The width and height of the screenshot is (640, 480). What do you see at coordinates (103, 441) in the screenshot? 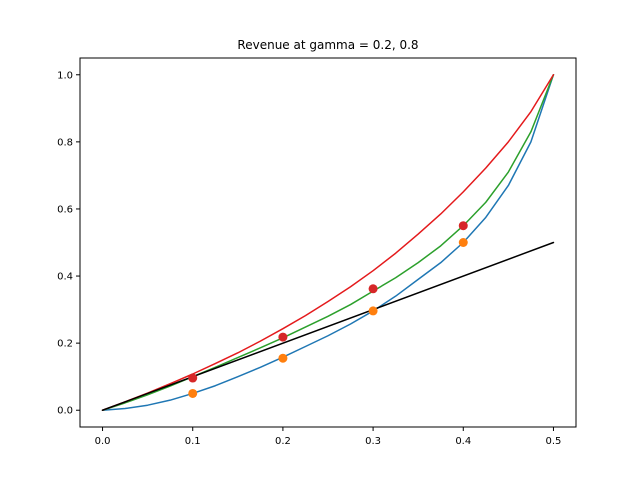
I see `x-tick-label-0: 0.0` at bounding box center [103, 441].